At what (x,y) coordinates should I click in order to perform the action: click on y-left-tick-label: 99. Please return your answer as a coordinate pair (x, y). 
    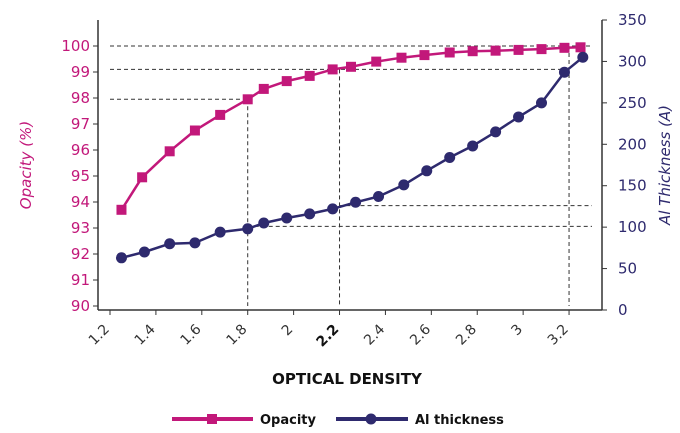
    Looking at the image, I should click on (80, 72).